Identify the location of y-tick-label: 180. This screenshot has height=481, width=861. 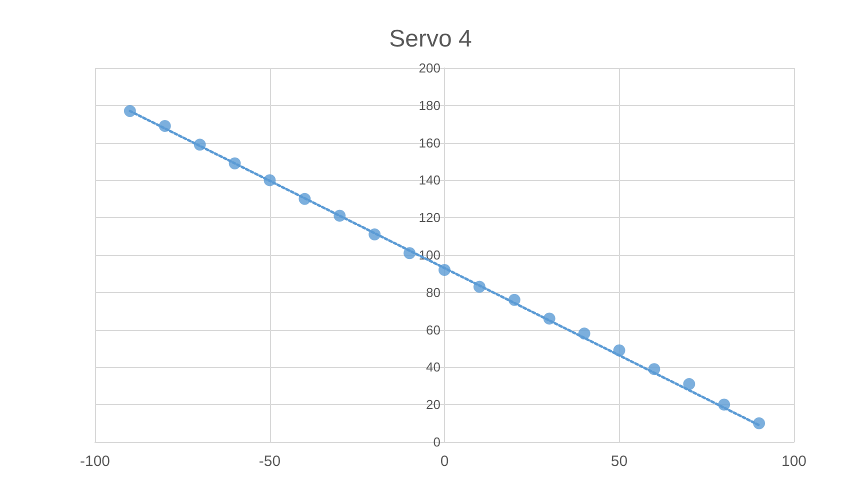
(429, 105).